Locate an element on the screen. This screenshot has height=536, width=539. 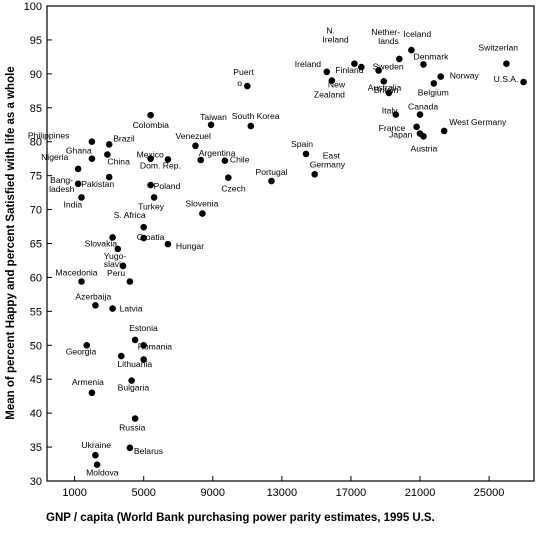
x-tick-label: 5000 is located at coordinates (143, 493).